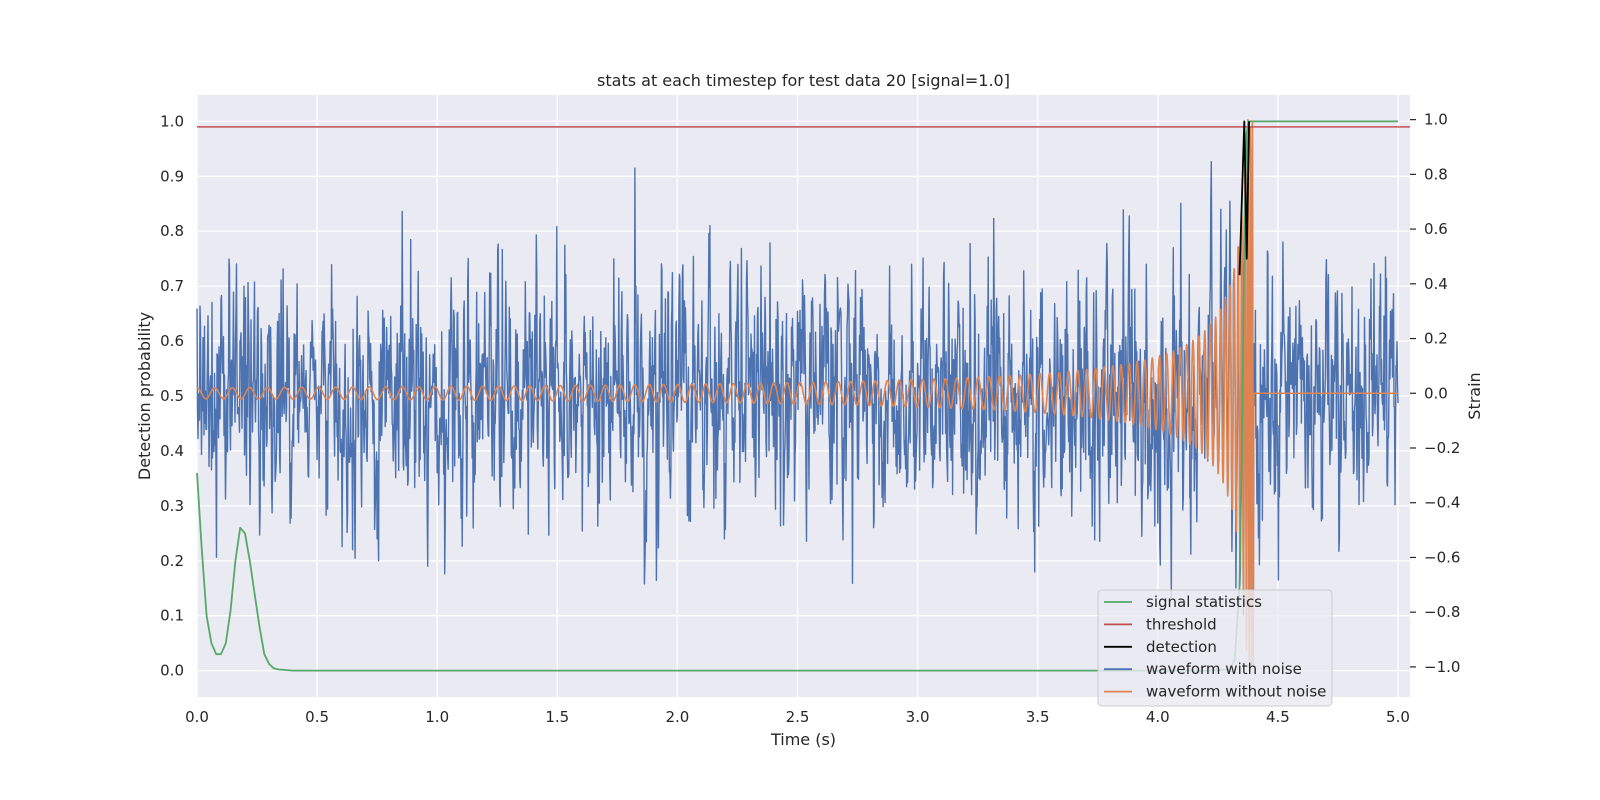 This screenshot has width=1600, height=800. Describe the element at coordinates (1436, 120) in the screenshot. I see `y2-tick-label: 1.0` at that location.